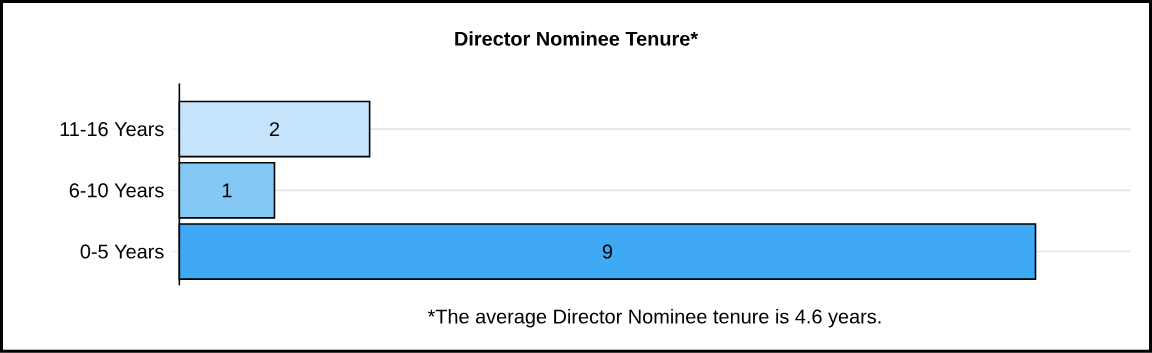 This screenshot has width=1152, height=353. Describe the element at coordinates (577, 38) in the screenshot. I see `chart-title: Director Nominee Tenure*` at that location.